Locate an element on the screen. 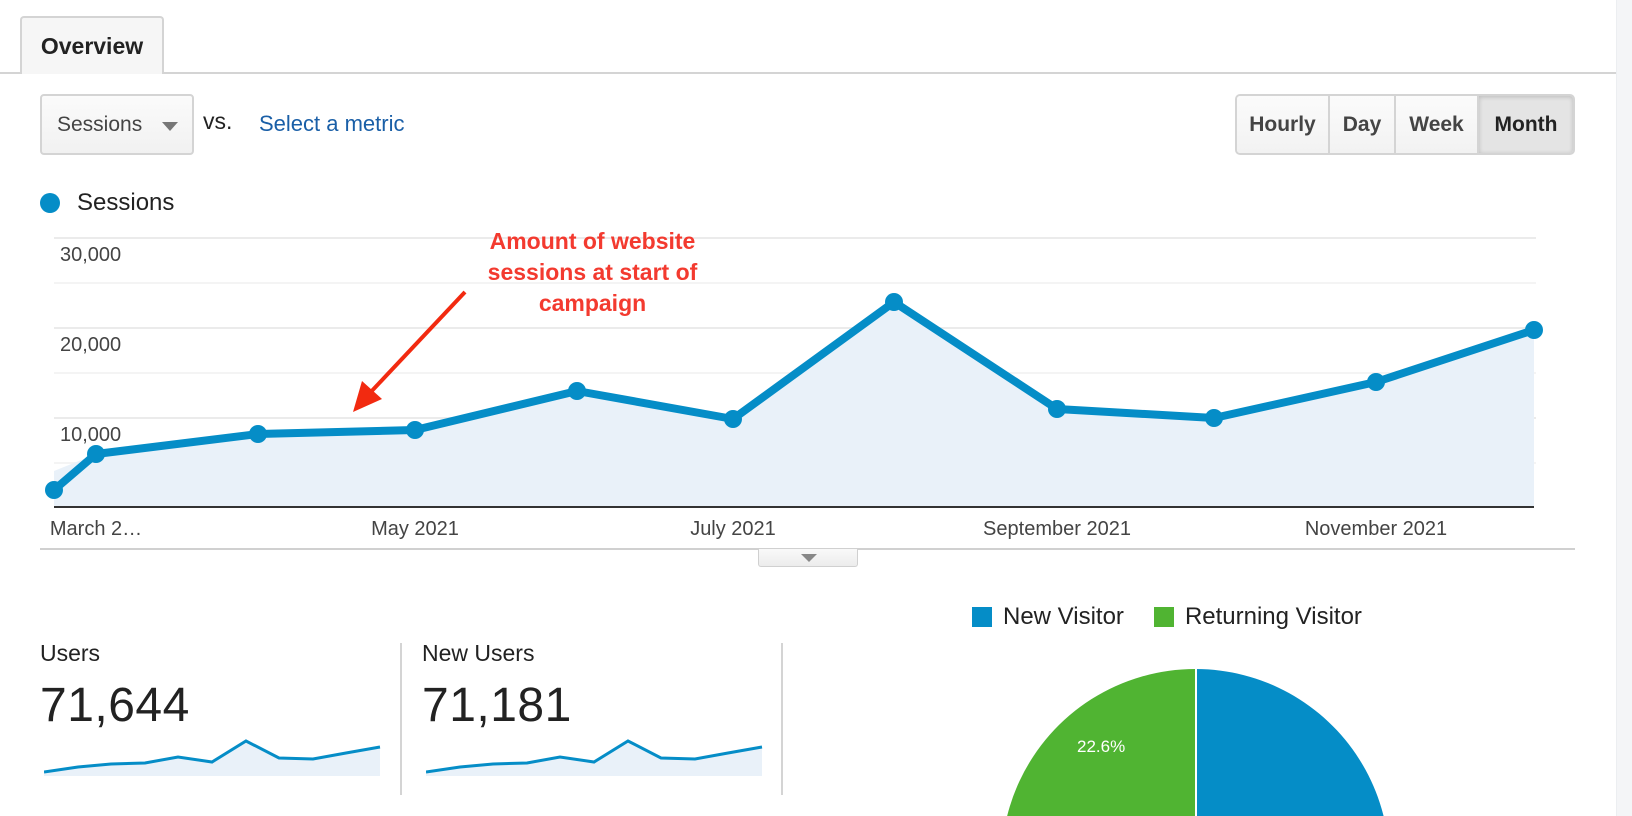 The height and width of the screenshot is (816, 1632). chart-legend: Sessions is located at coordinates (107, 203).